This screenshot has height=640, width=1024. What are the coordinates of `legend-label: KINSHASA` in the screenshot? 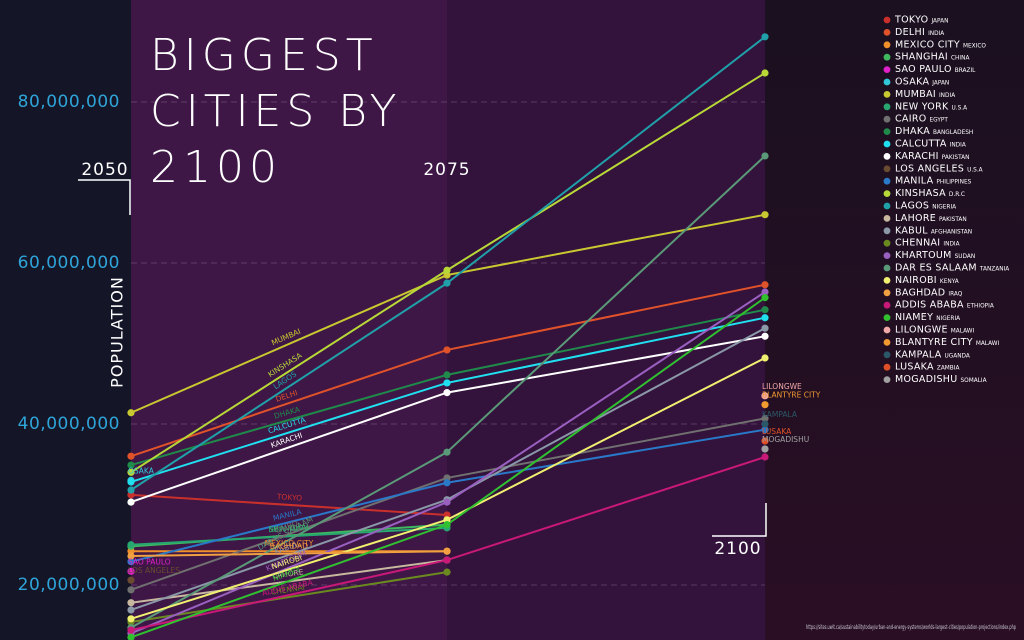 It's located at (920, 193).